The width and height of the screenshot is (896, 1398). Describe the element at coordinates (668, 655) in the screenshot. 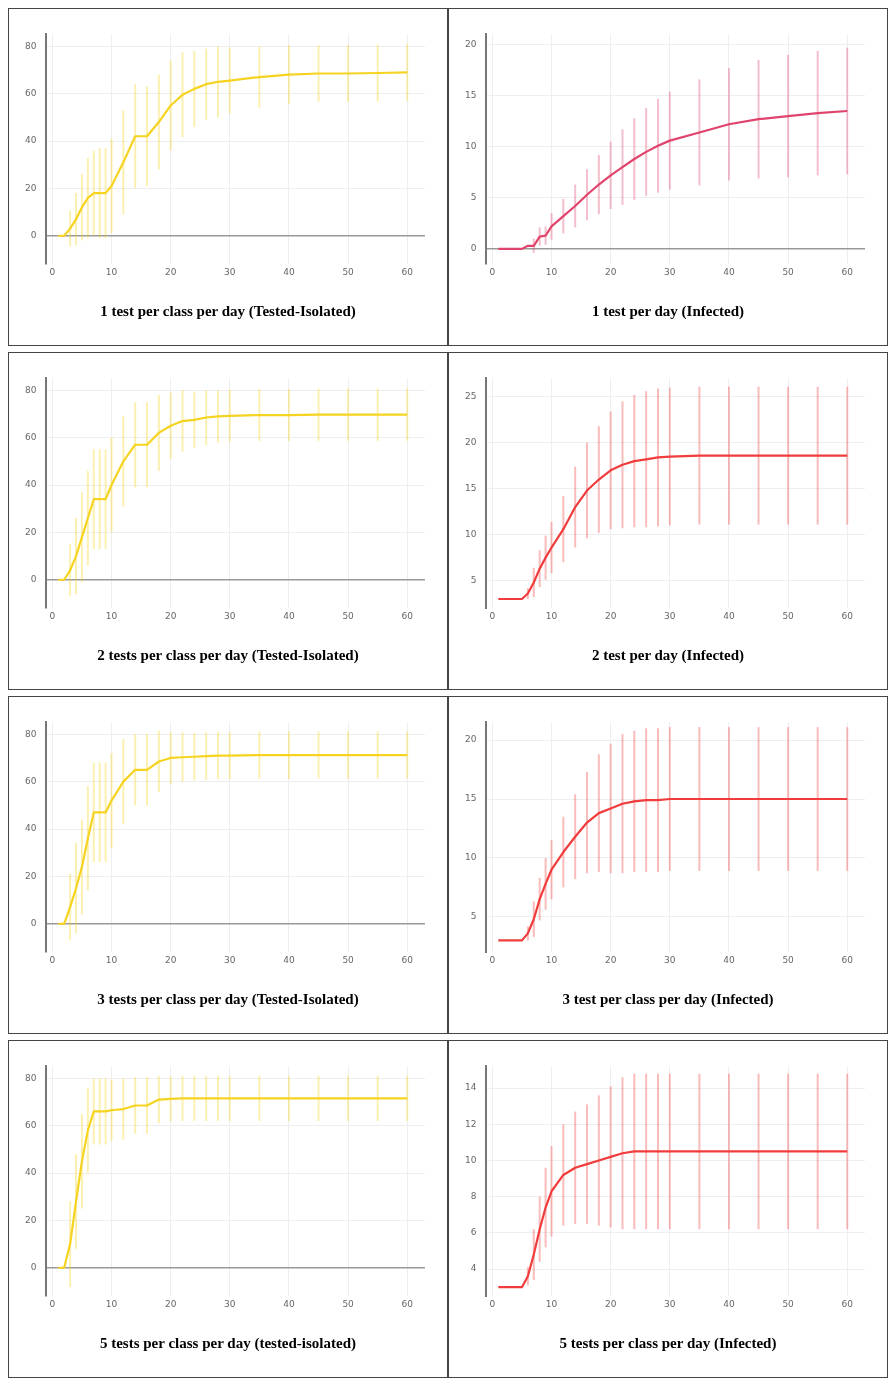

I see `text: 2 test per day (Infected)` at that location.